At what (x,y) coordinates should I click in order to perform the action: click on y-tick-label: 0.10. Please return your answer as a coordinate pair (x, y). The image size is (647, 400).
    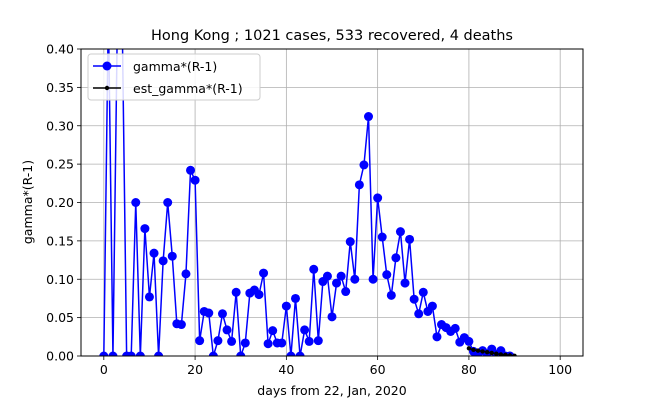
    Looking at the image, I should click on (60, 279).